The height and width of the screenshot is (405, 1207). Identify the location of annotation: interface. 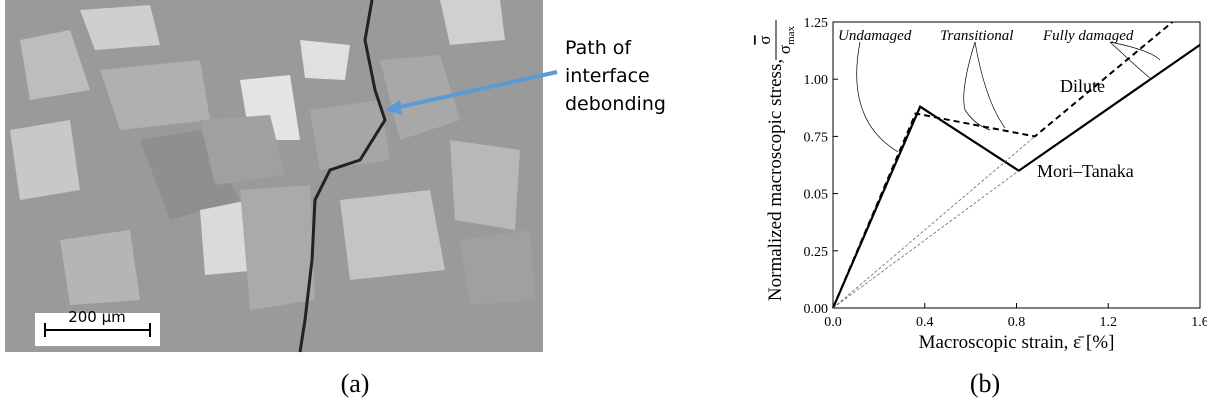
(607, 76).